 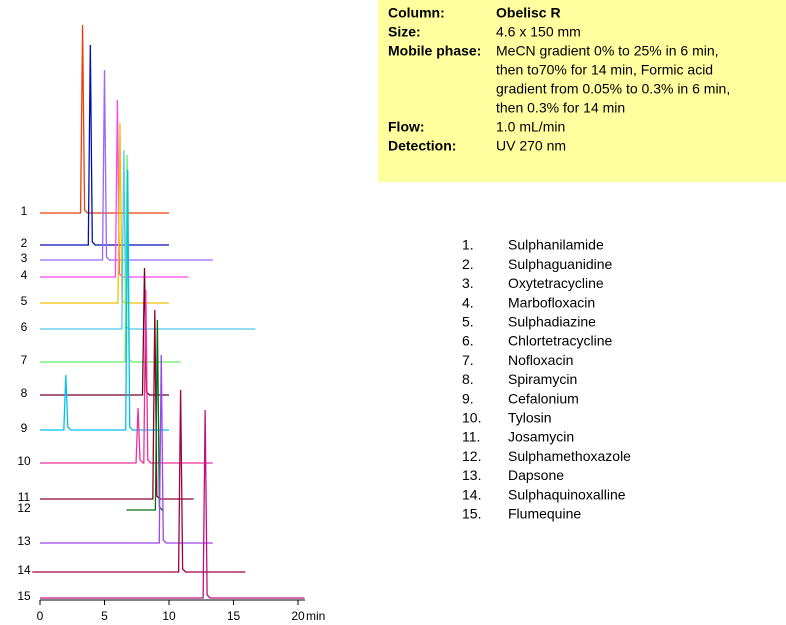 What do you see at coordinates (543, 398) in the screenshot?
I see `compound-name: Cefalonium` at bounding box center [543, 398].